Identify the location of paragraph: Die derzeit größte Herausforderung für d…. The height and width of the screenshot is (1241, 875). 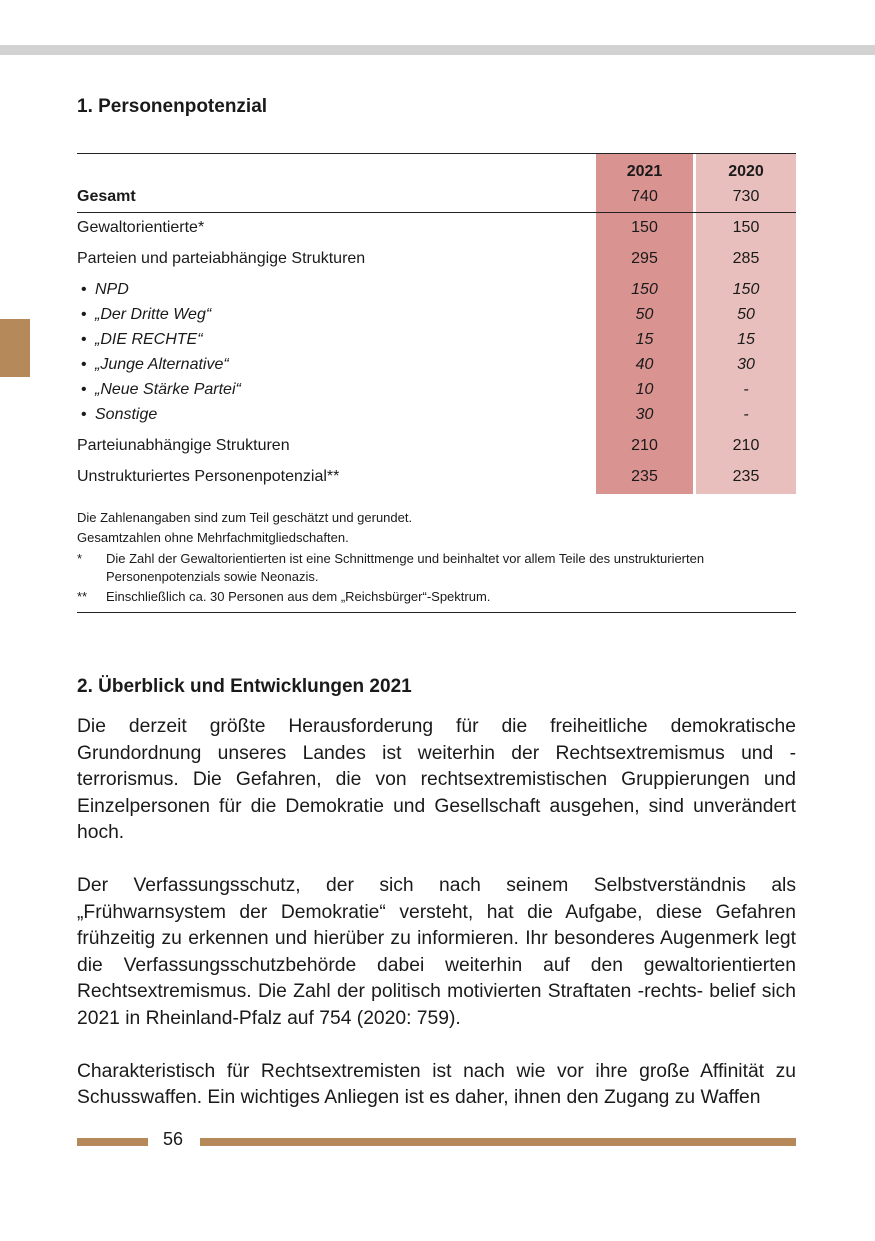
(436, 780).